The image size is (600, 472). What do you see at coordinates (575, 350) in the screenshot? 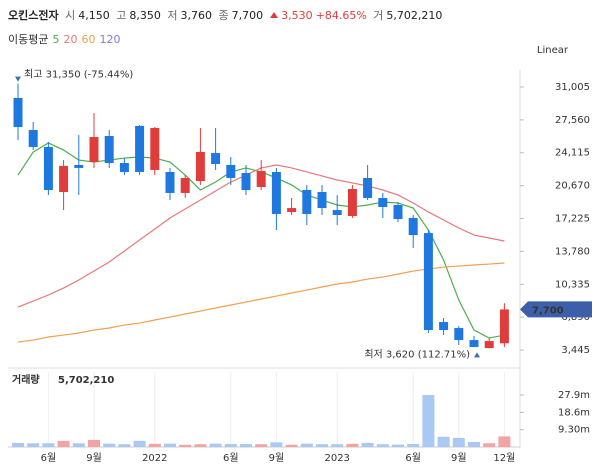
I see `y-tick-label: 3,445` at bounding box center [575, 350].